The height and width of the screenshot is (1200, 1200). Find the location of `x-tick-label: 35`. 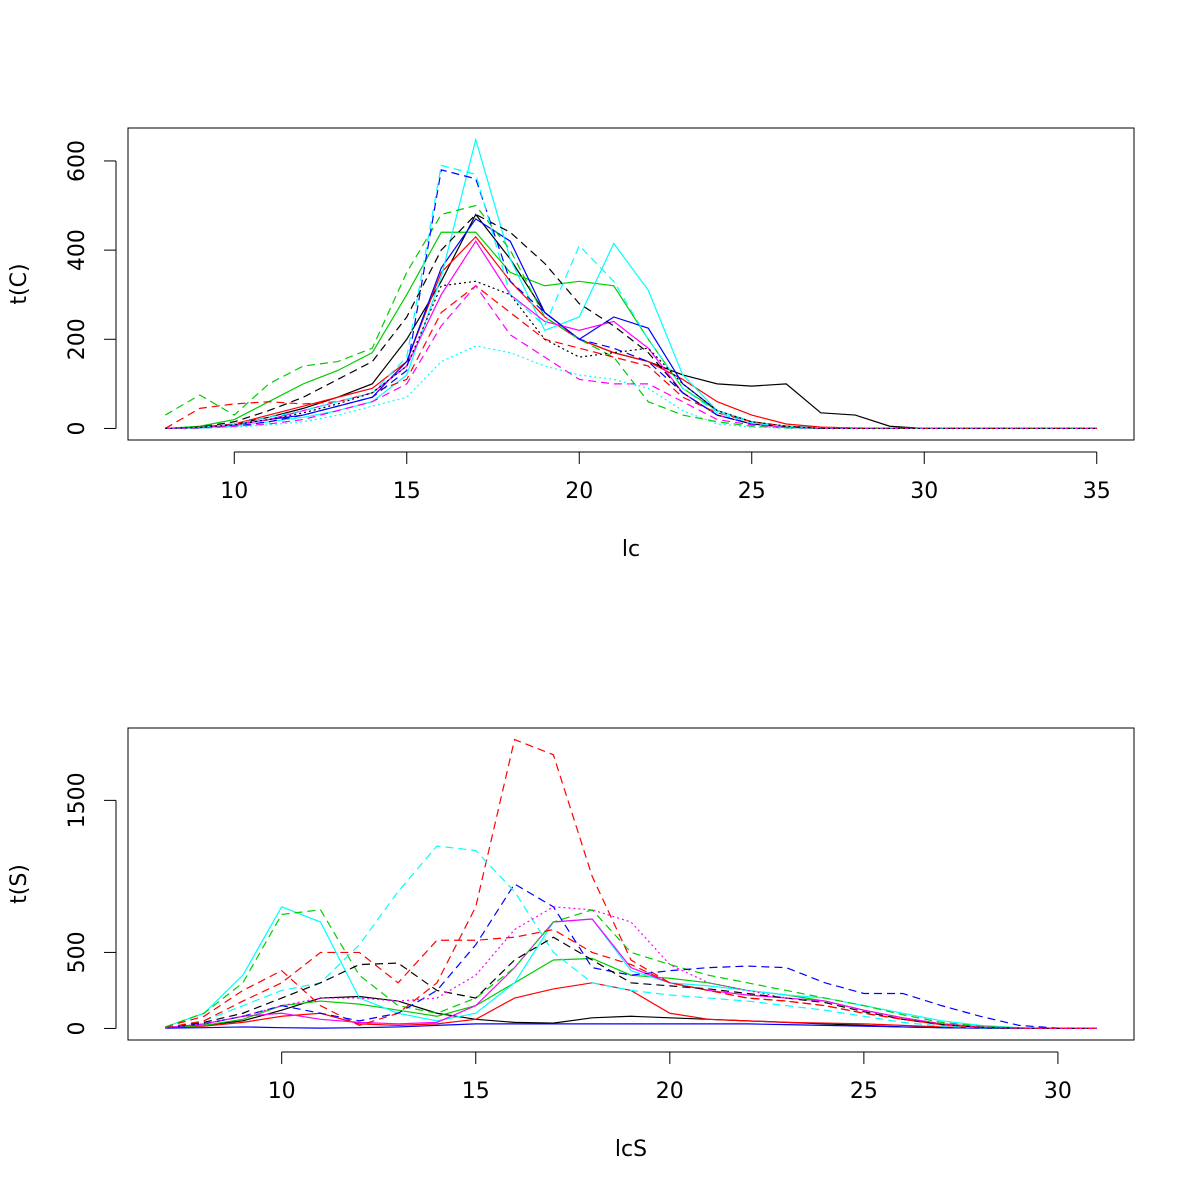

x-tick-label: 35 is located at coordinates (1097, 491).